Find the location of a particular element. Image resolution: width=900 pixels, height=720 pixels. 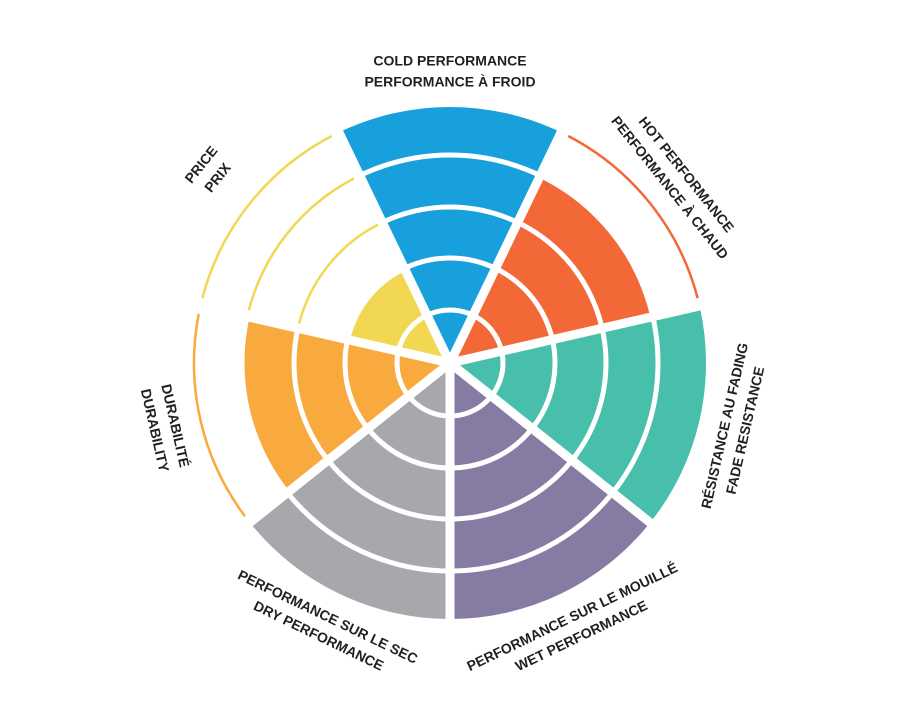

label-line: PERFORMANCE À FROID is located at coordinates (449, 82).